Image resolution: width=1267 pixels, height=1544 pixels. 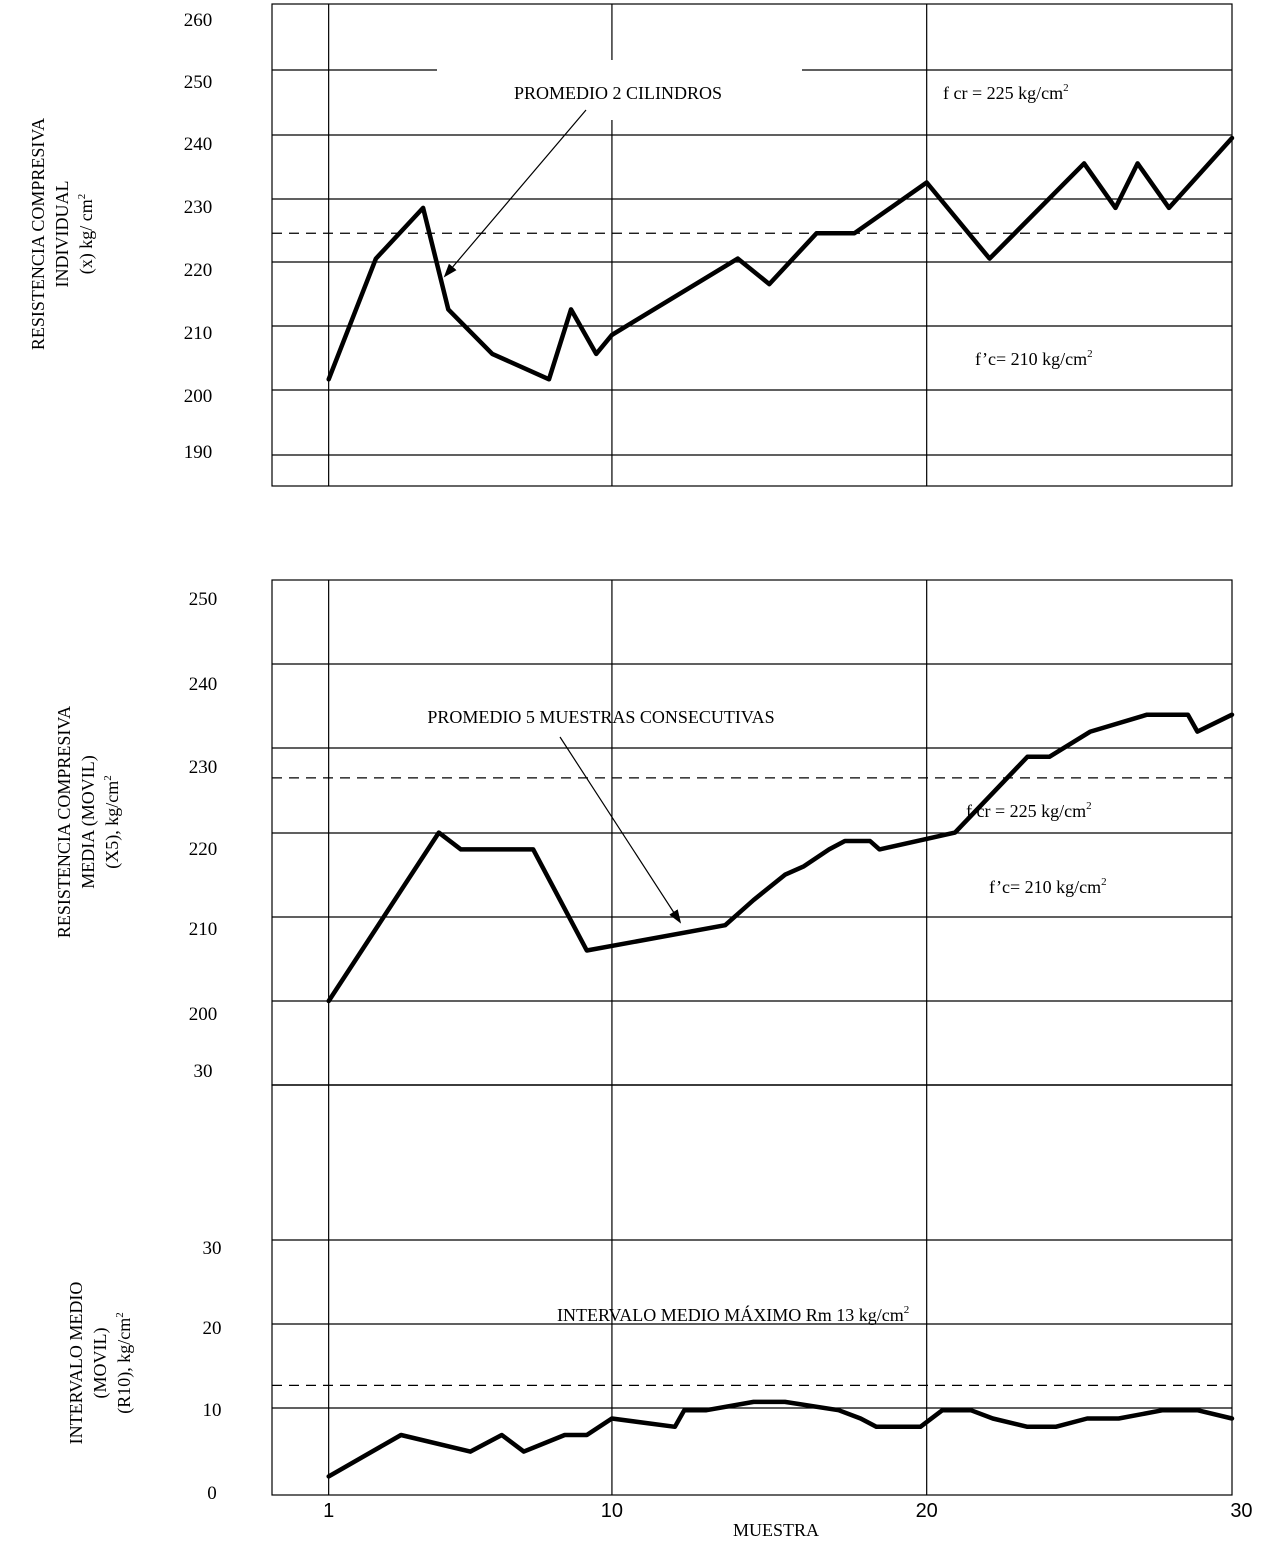 I want to click on panel2-ytick-label: 240, so click(x=203, y=684).